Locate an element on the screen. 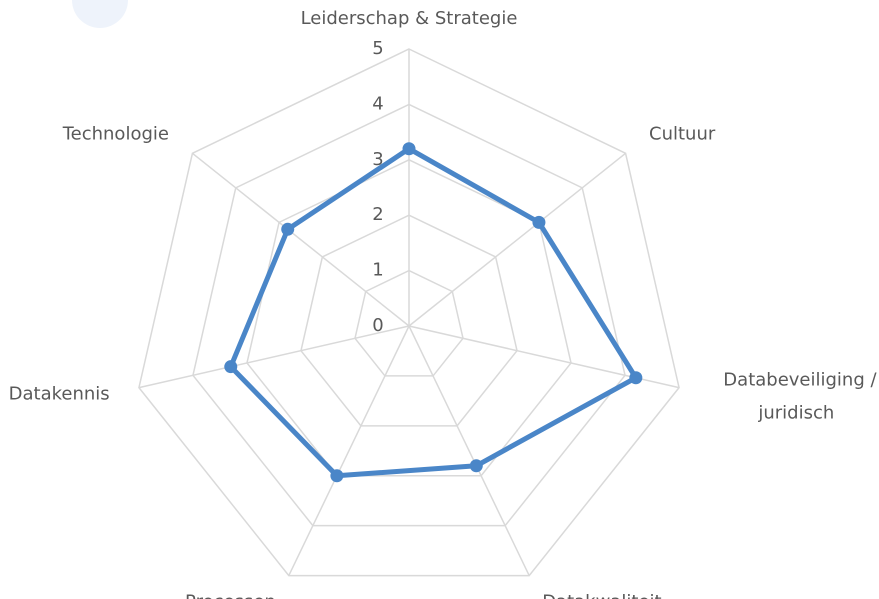 This screenshot has width=879, height=599. r-tick-label: 3 is located at coordinates (377, 159).